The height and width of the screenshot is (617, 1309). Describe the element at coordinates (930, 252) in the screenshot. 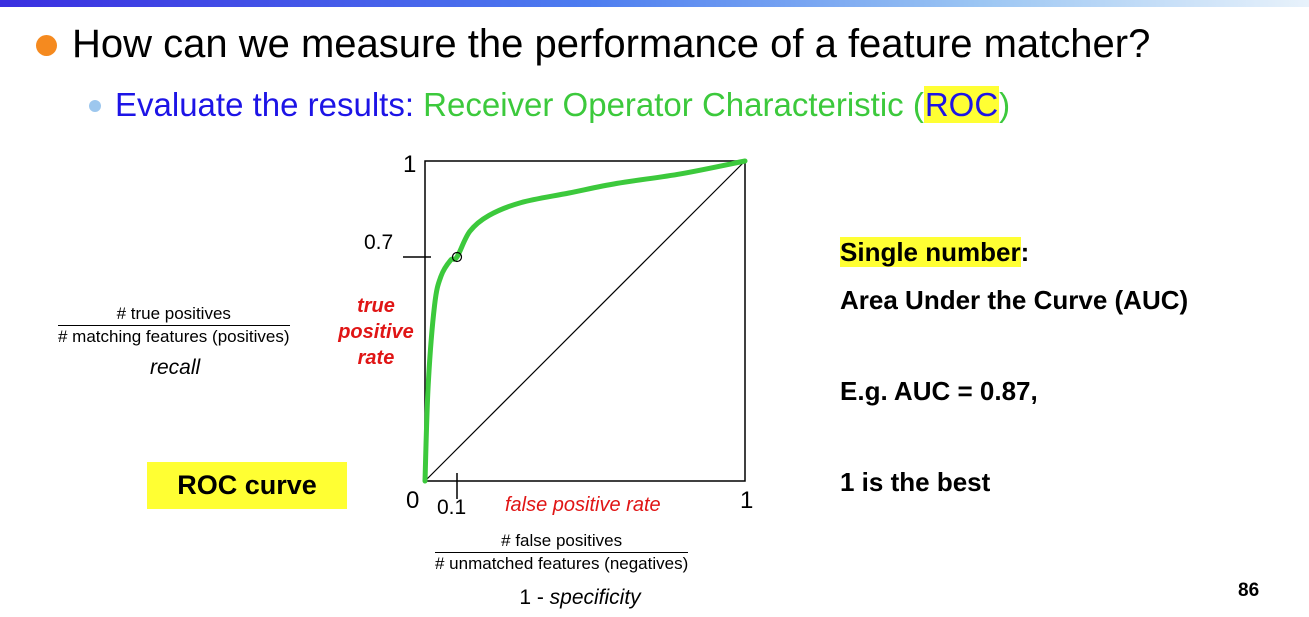

I see `single-number-highlight: Single number` at that location.